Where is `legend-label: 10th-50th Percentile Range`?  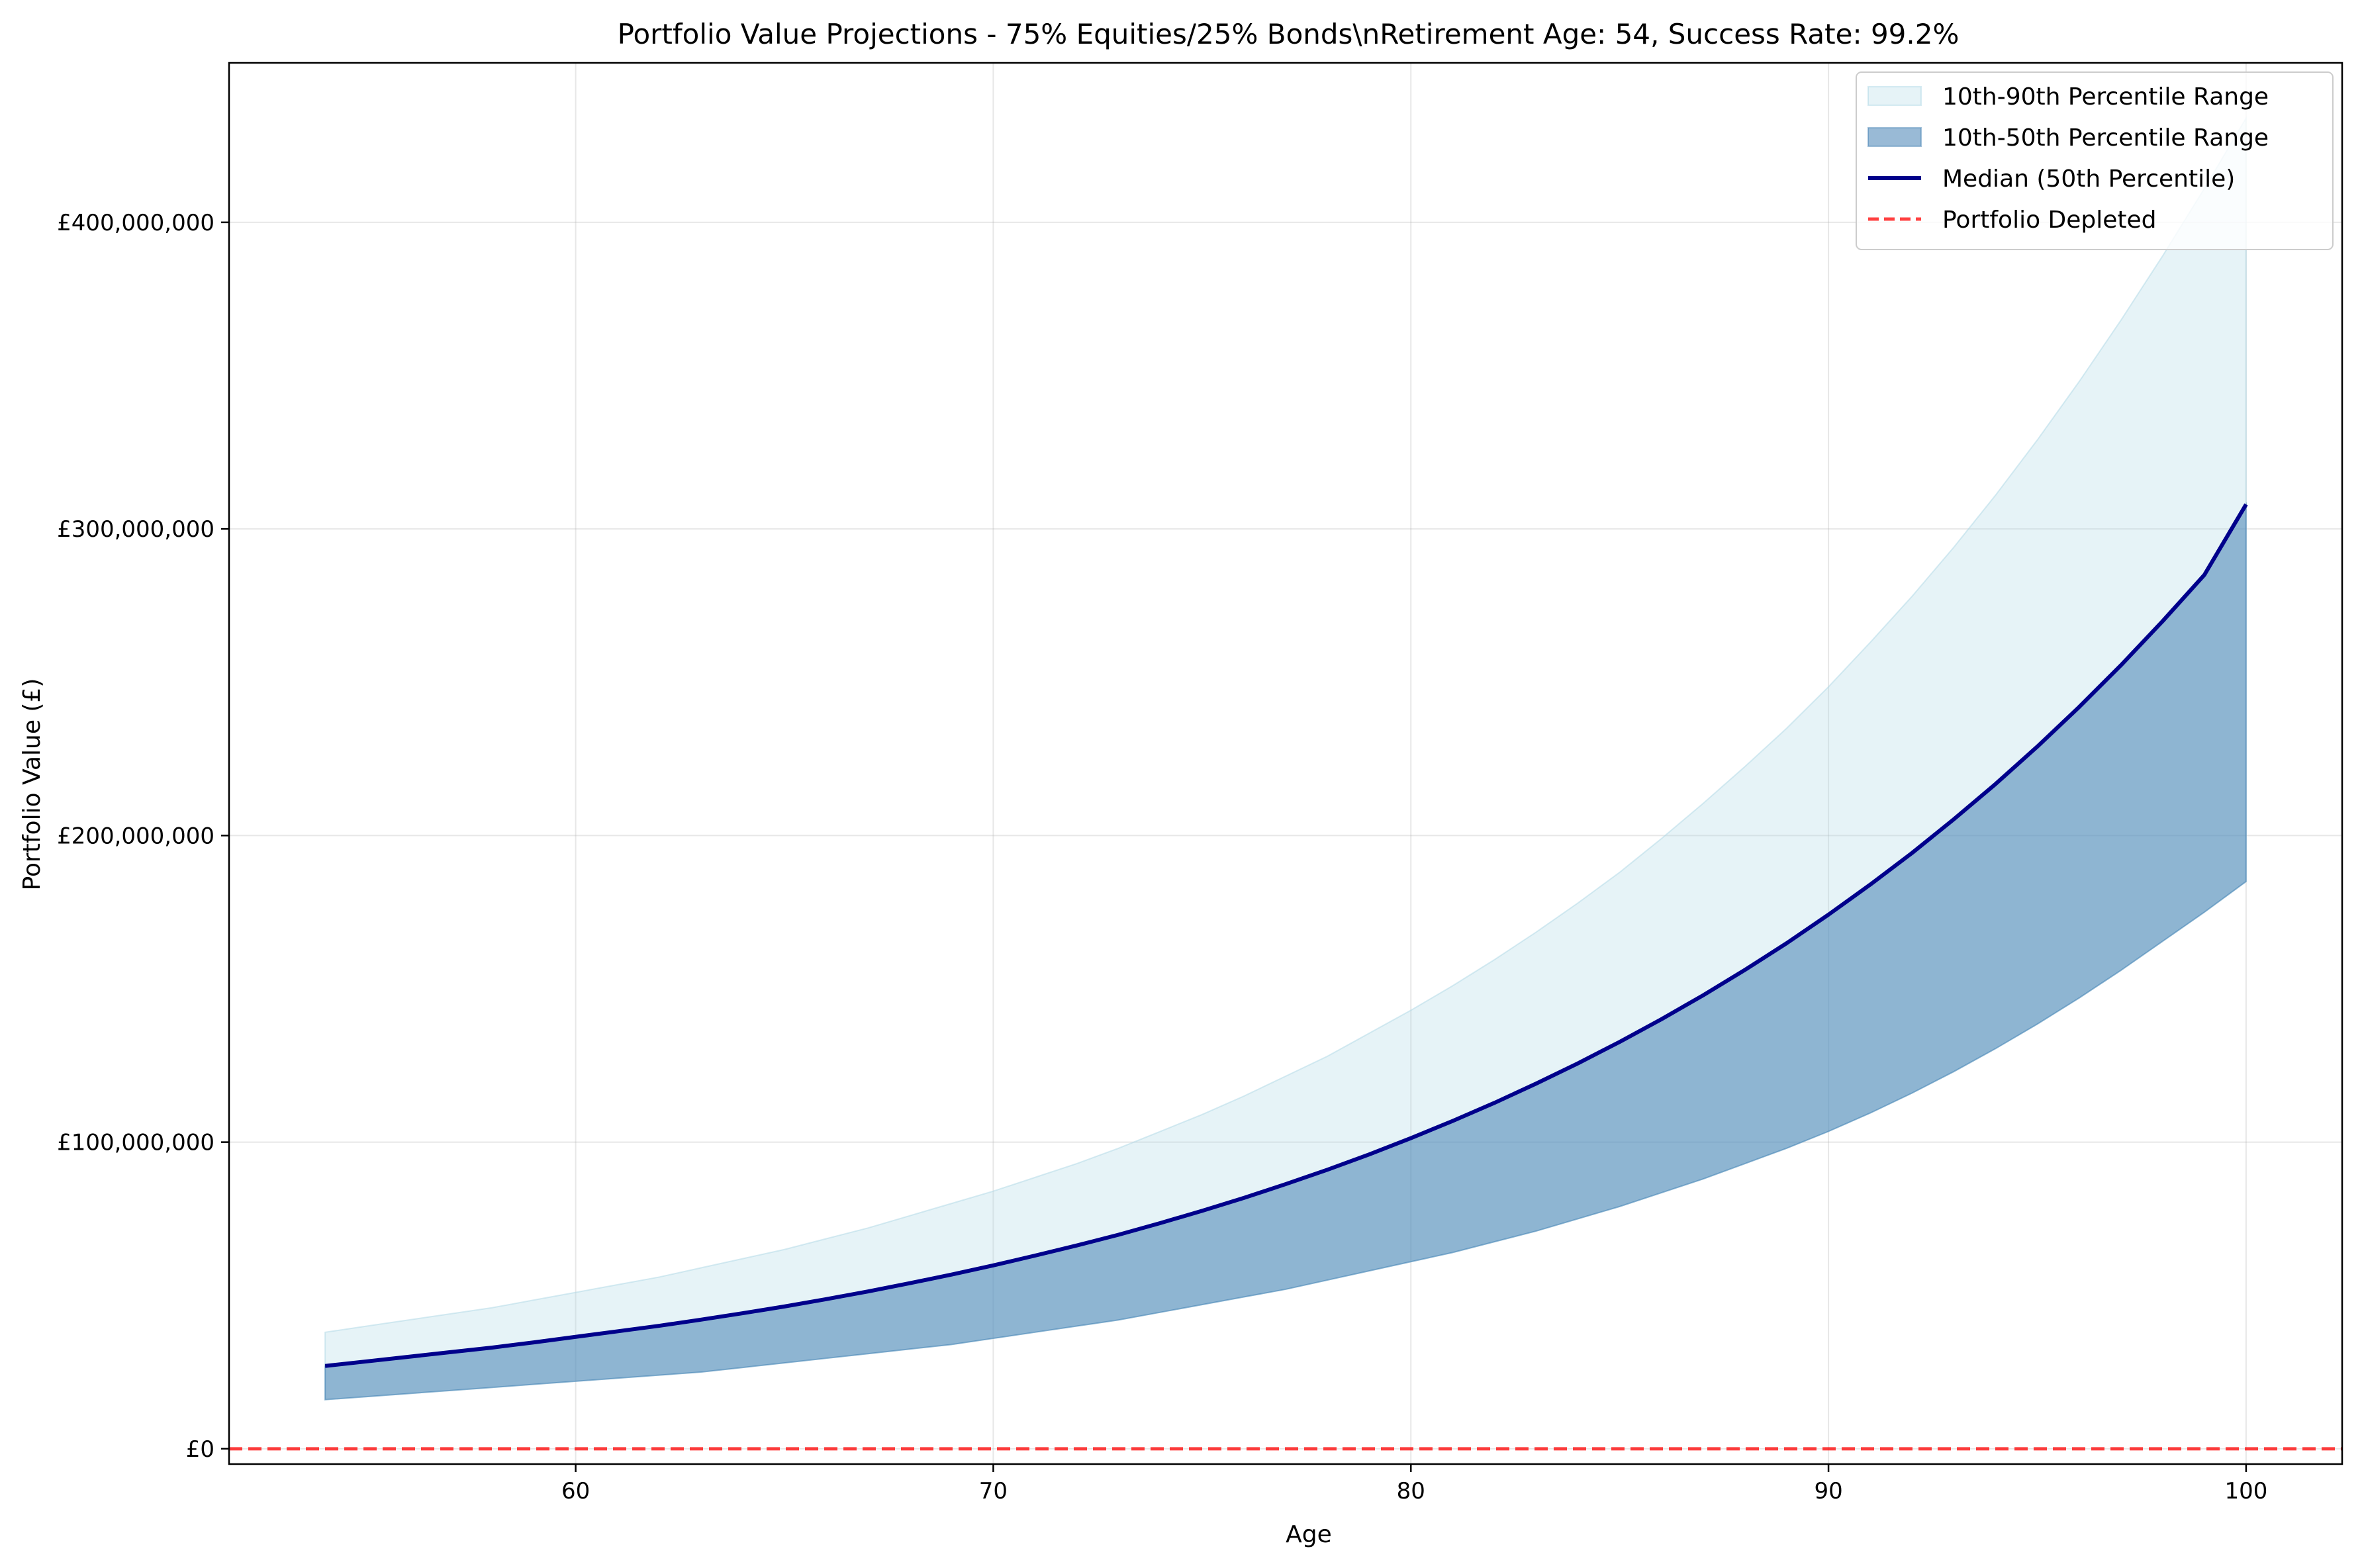 legend-label: 10th-50th Percentile Range is located at coordinates (2106, 138).